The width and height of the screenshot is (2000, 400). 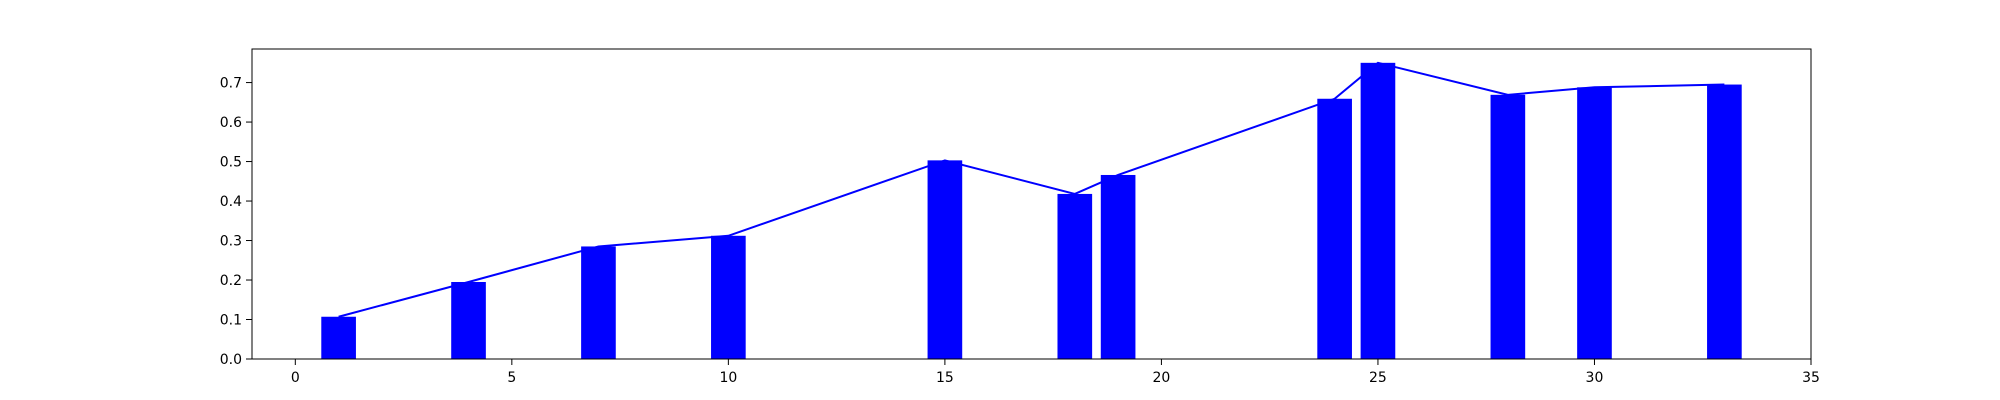 I want to click on x-tick-label: 15, so click(x=945, y=378).